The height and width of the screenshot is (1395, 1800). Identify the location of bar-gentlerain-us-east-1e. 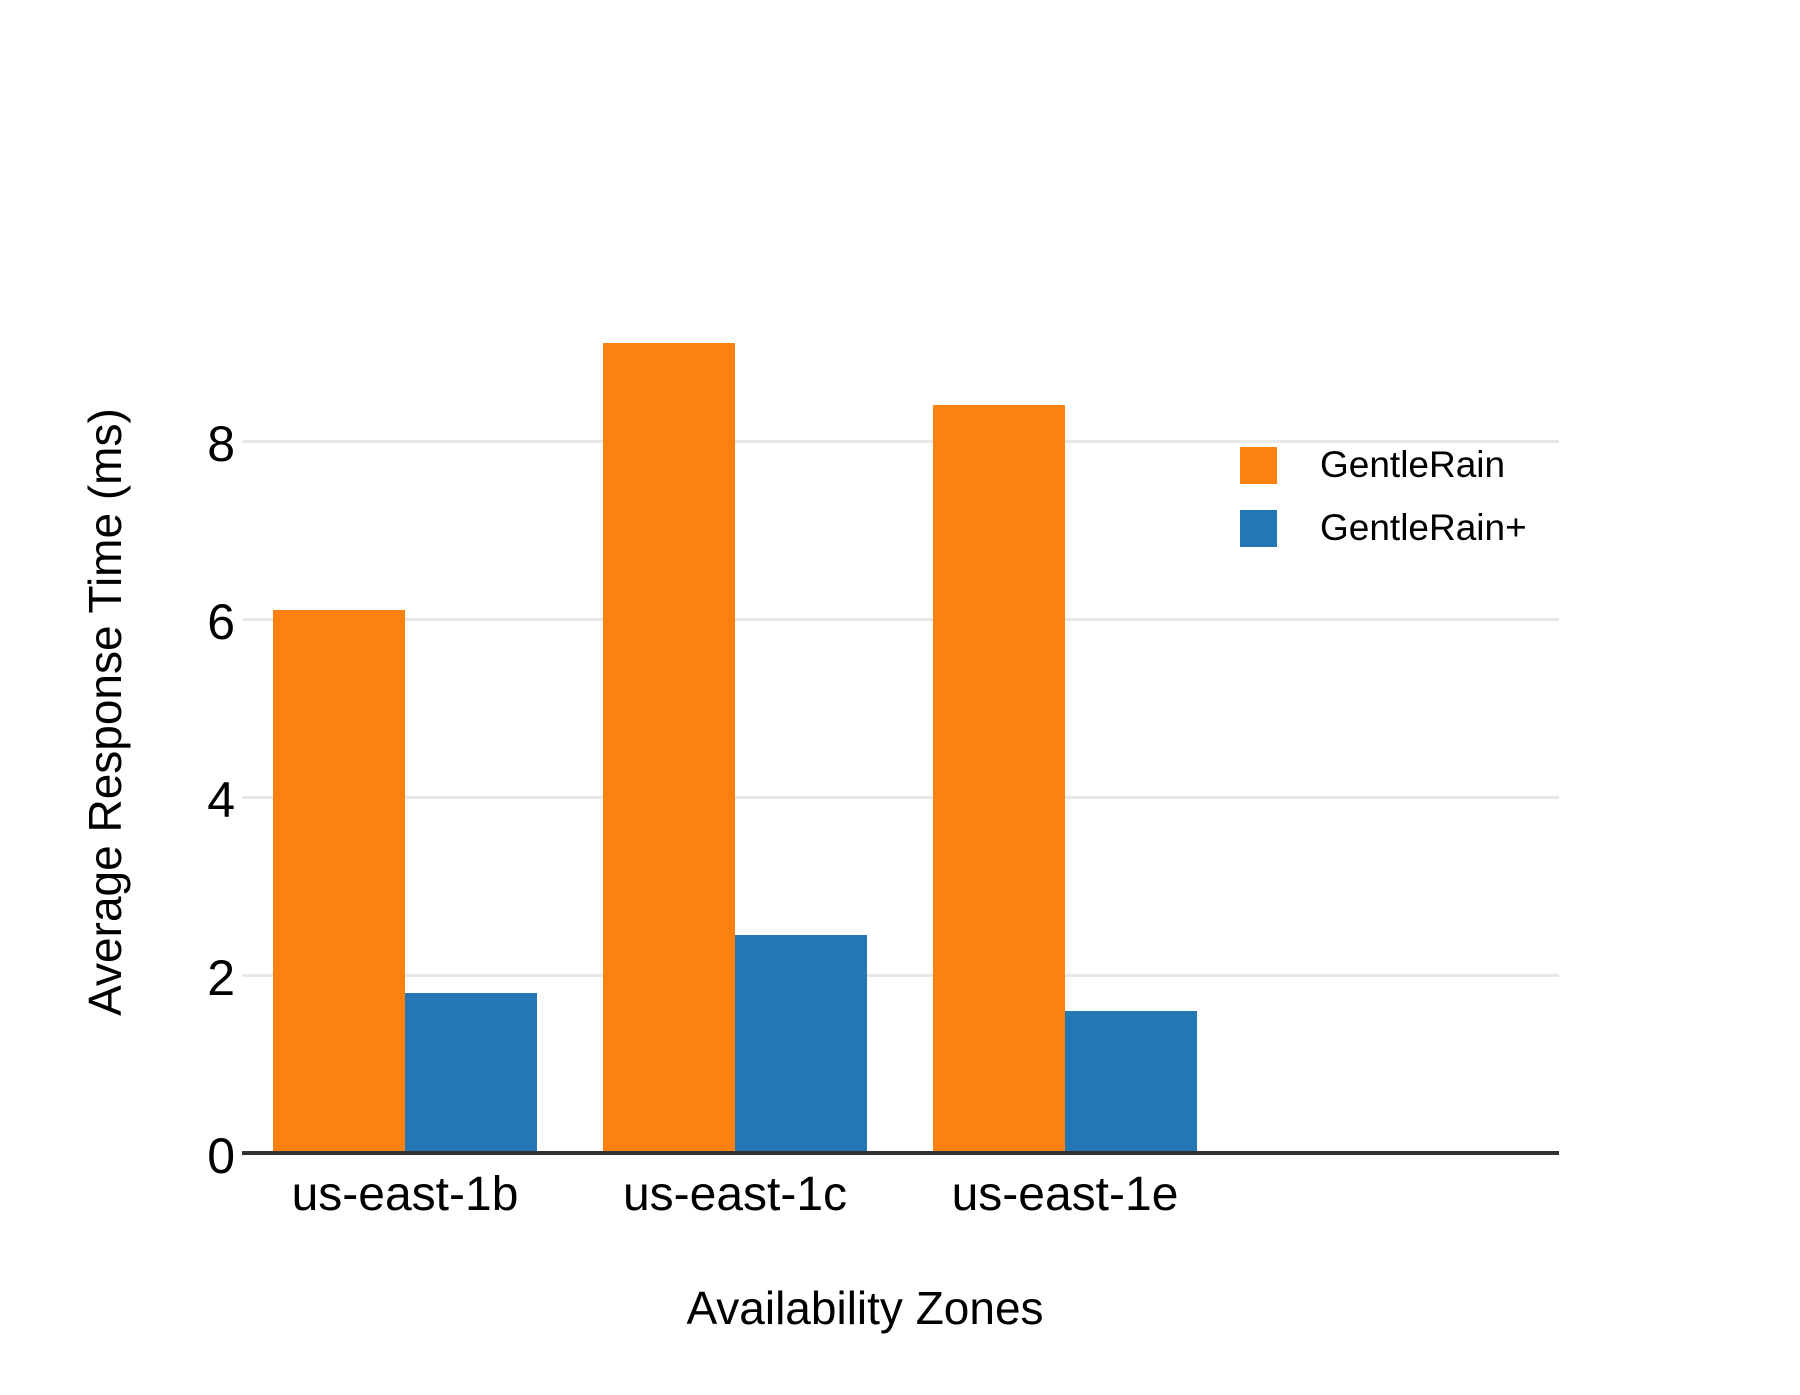
(999, 779).